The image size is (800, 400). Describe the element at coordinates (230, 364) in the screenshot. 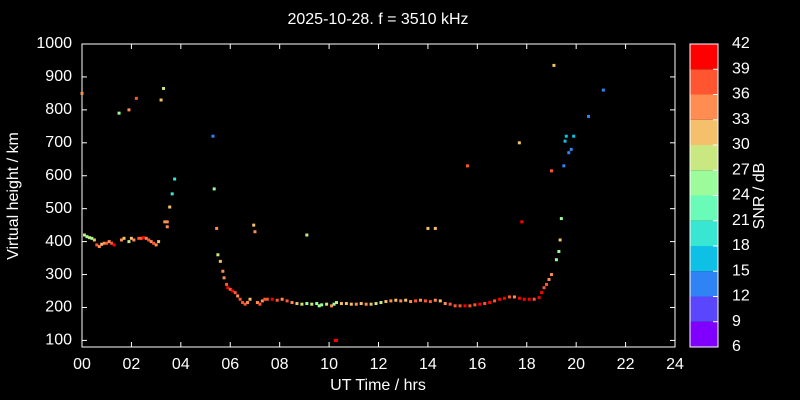

I see `x-tick-label: 06` at that location.